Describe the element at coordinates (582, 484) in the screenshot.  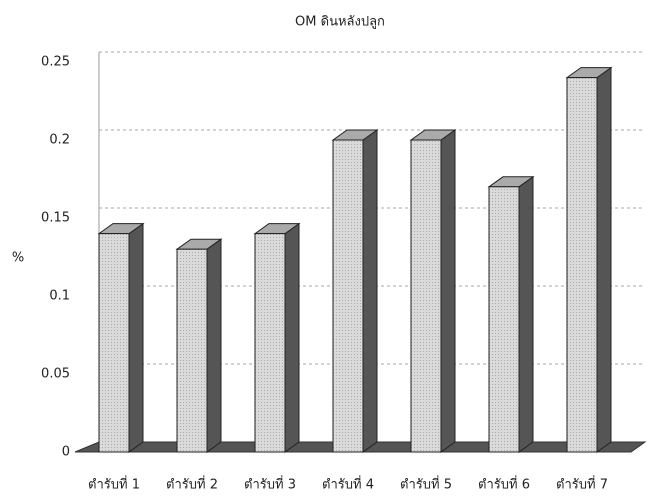
I see `x-tick-label: ตำรับที่ 7` at that location.